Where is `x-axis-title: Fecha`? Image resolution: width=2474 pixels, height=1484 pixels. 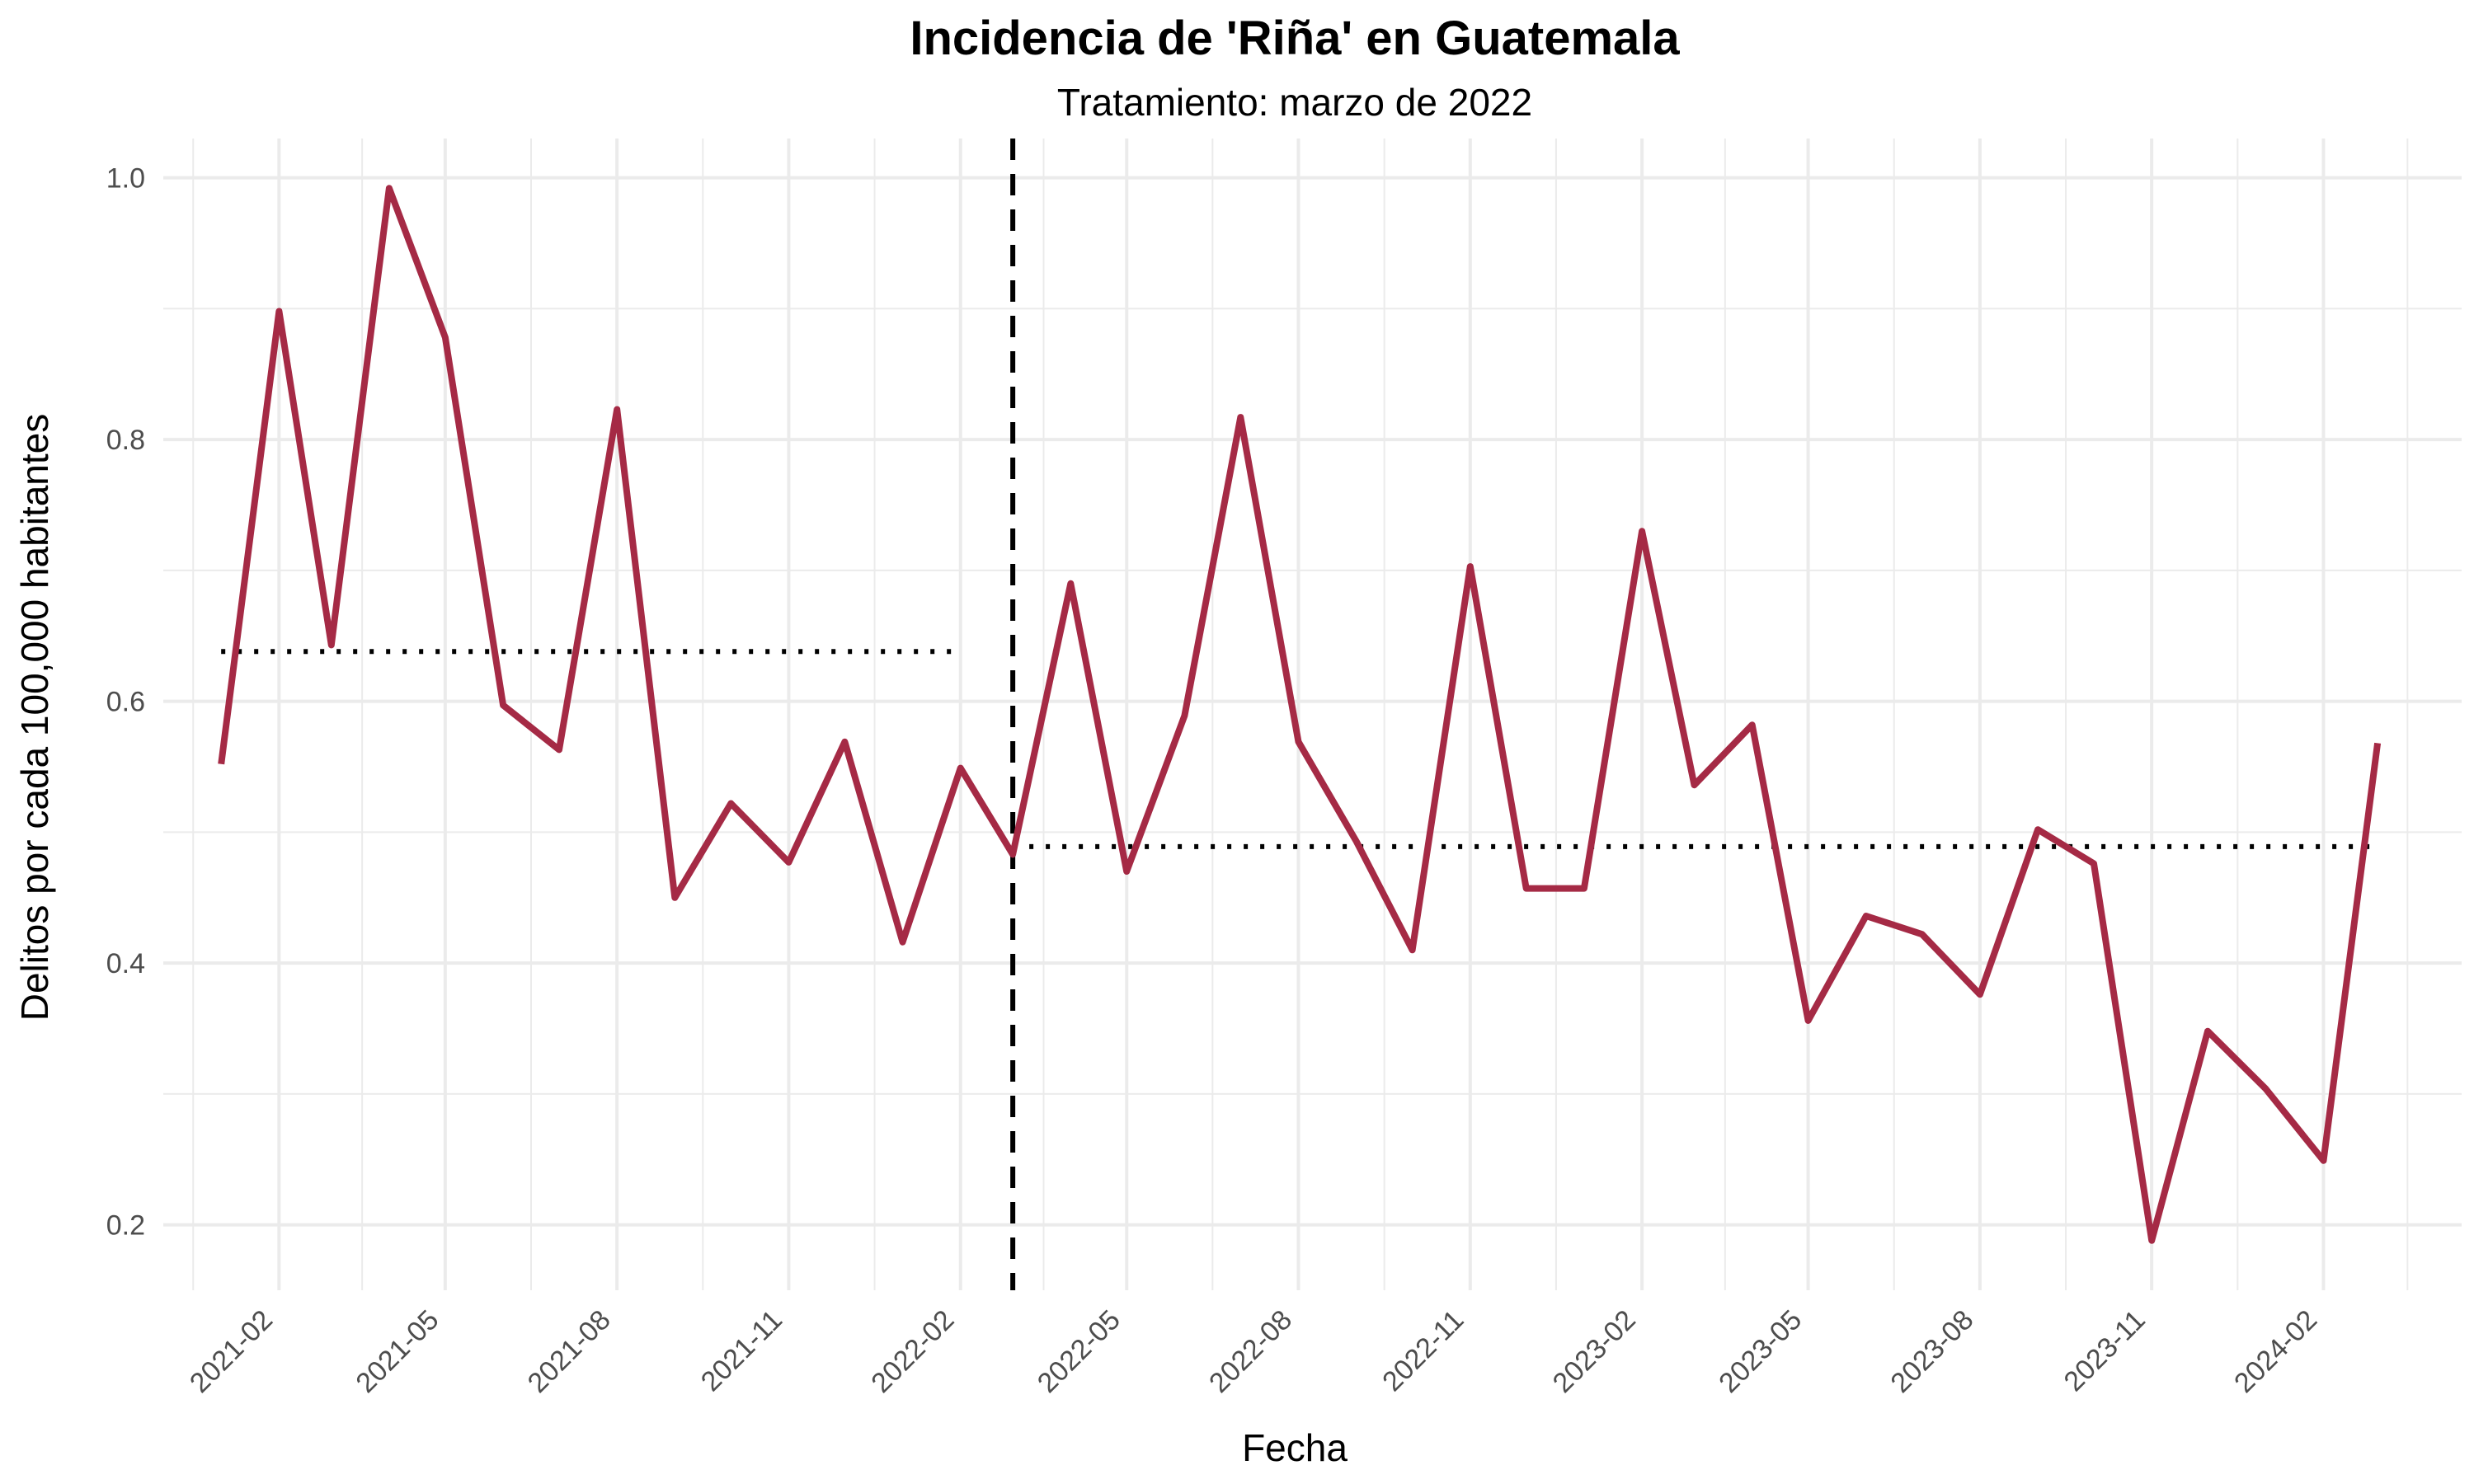
x-axis-title: Fecha is located at coordinates (1295, 1447).